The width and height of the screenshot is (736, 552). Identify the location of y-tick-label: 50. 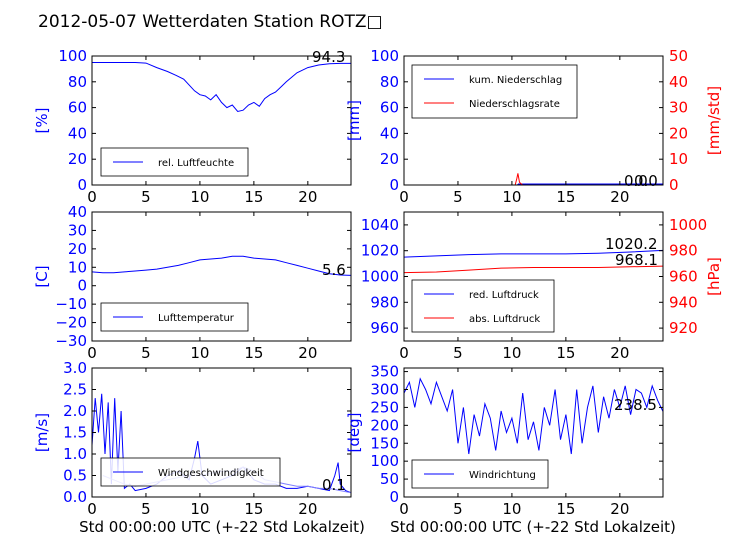
(389, 479).